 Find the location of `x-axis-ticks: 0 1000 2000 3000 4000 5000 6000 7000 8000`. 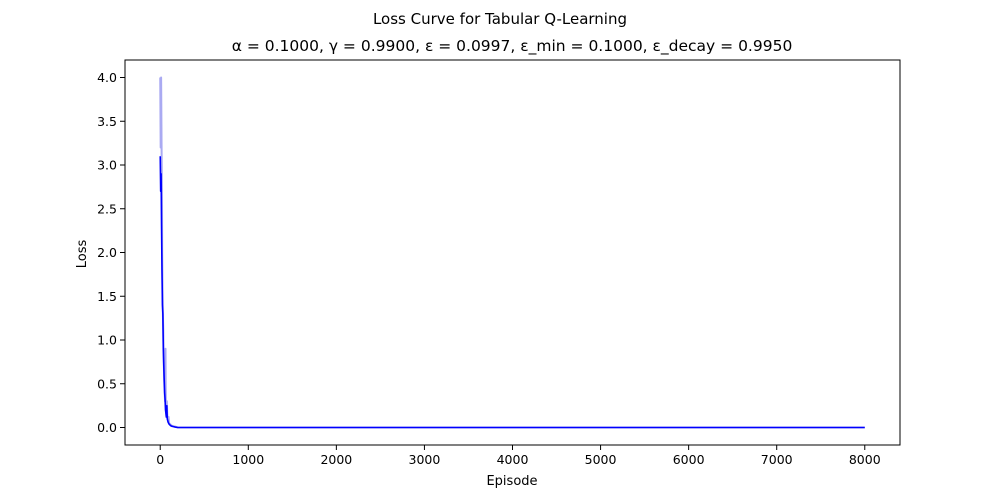

x-axis-ticks: 0 1000 2000 3000 4000 5000 6000 7000 8000 is located at coordinates (518, 456).